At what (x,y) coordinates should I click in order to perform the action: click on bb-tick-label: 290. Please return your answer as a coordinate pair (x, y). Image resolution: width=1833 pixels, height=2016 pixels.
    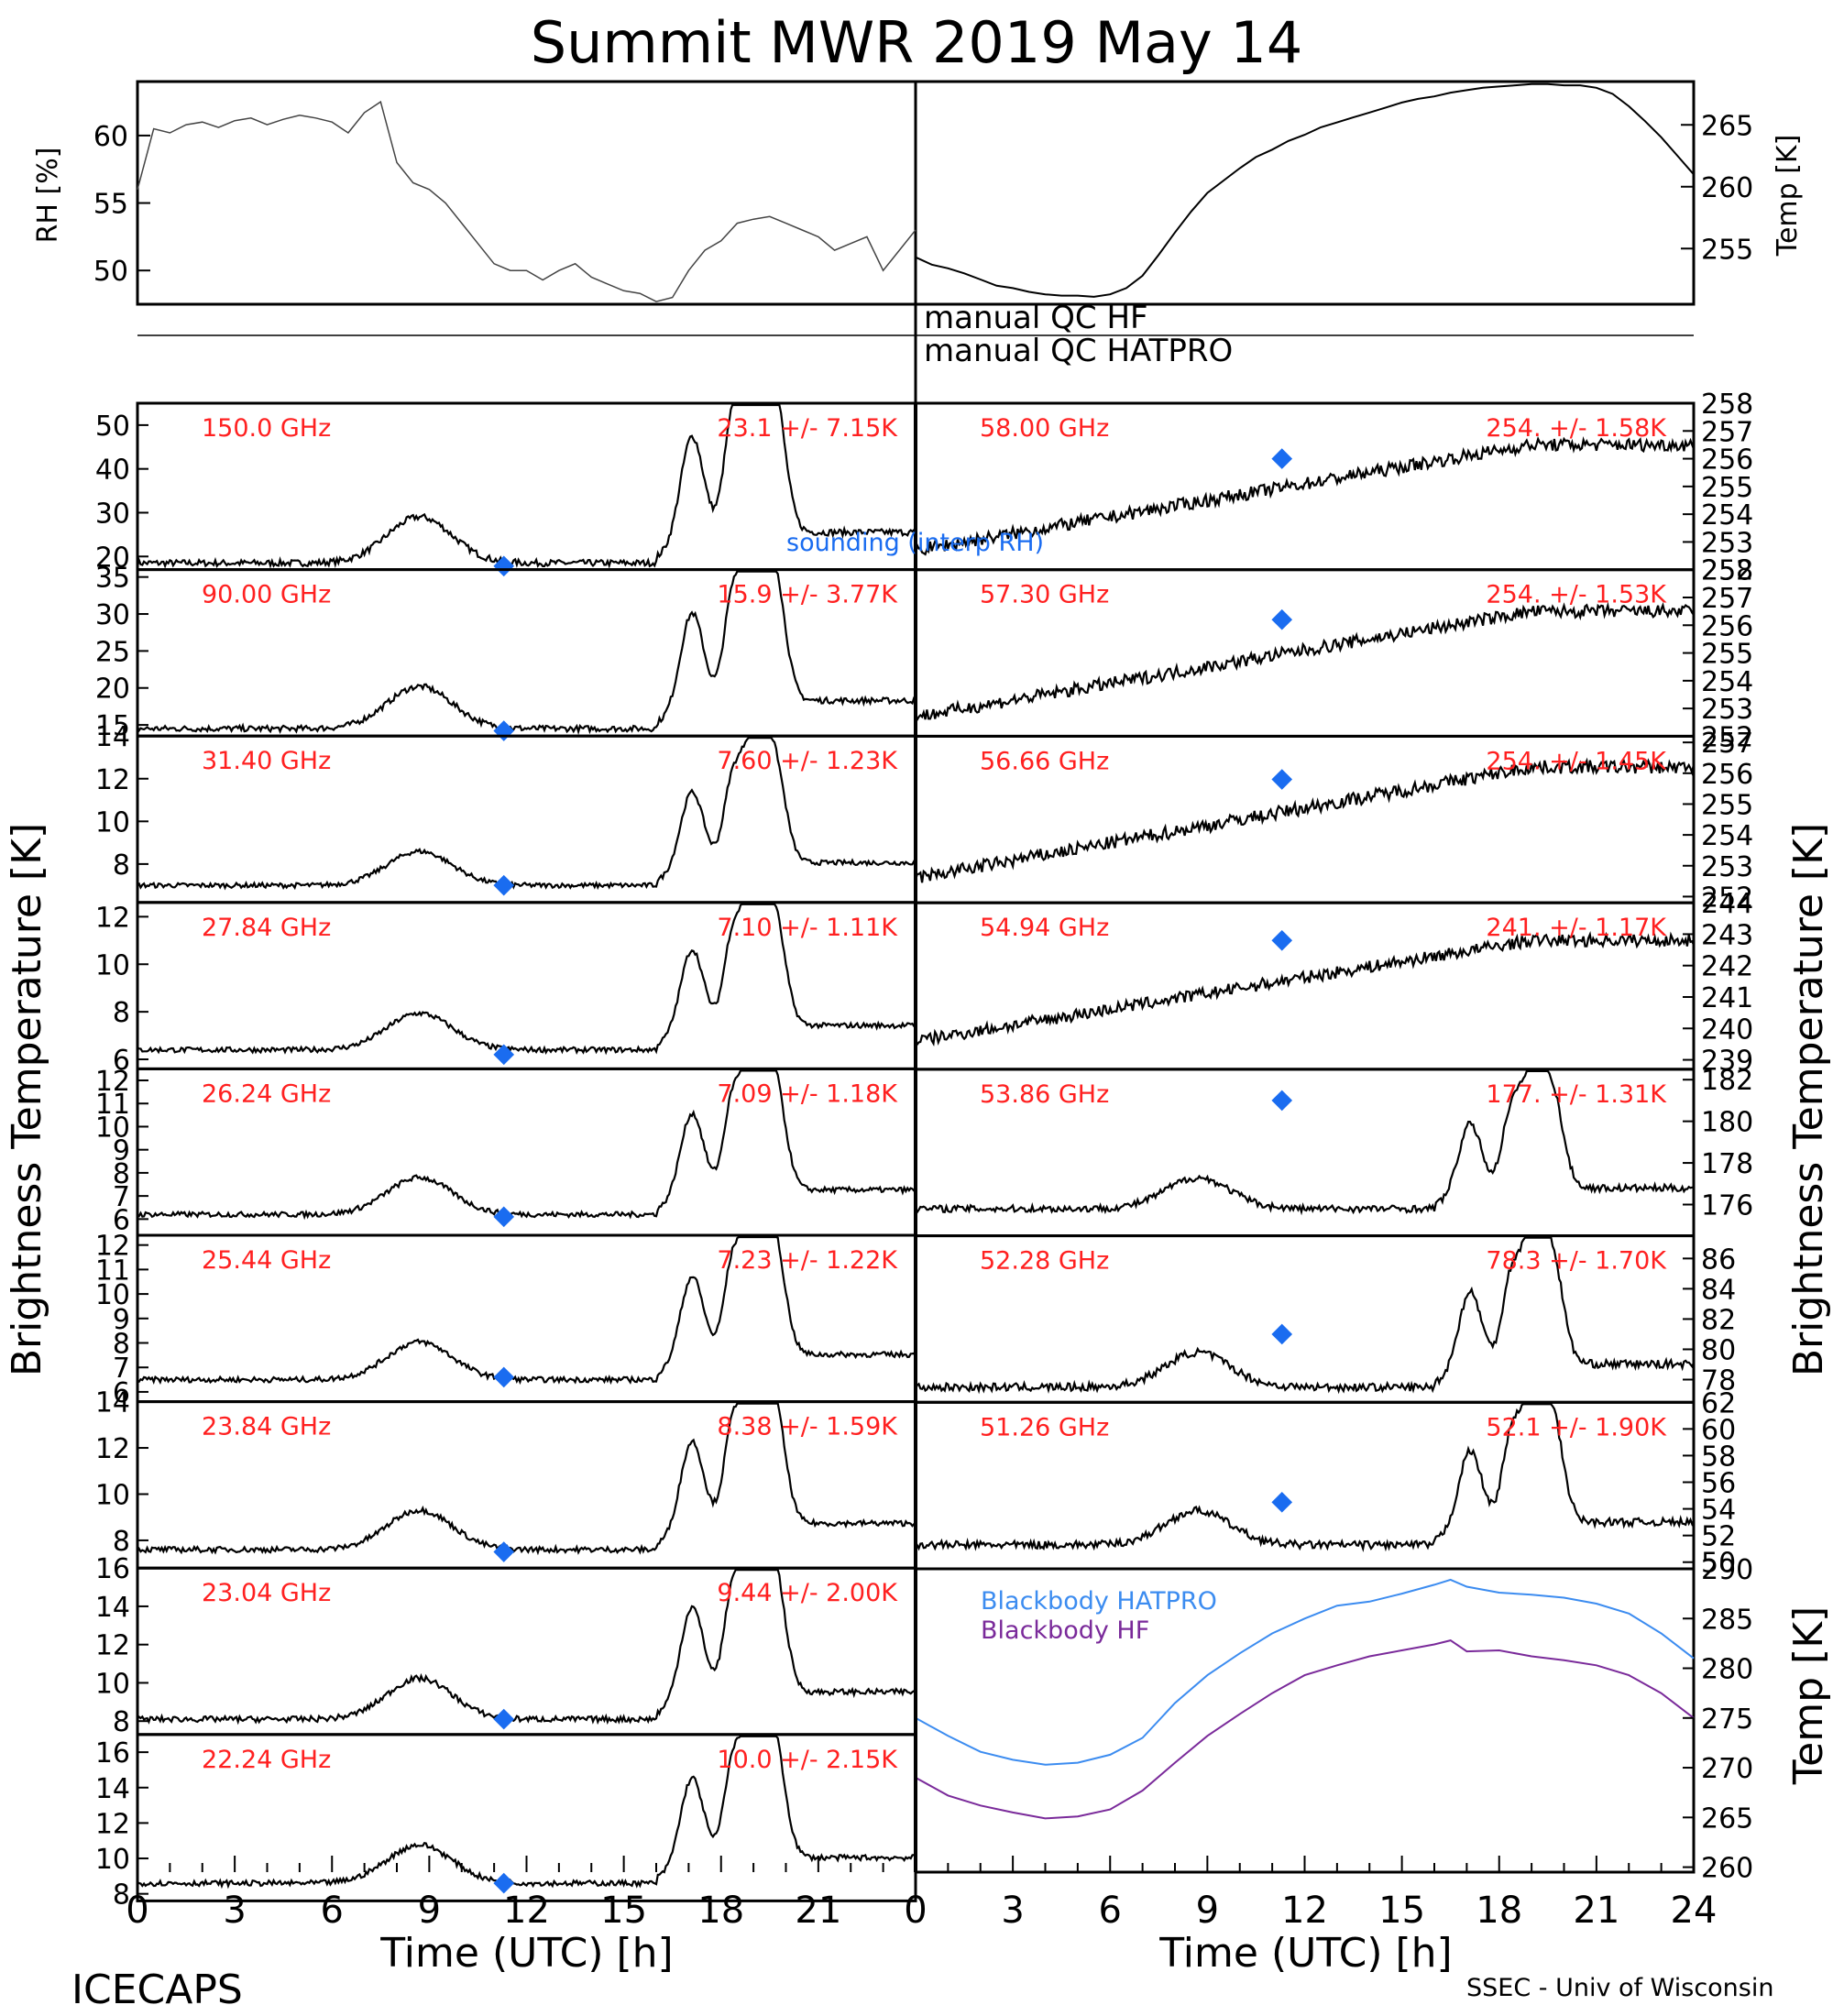
    Looking at the image, I should click on (1727, 1570).